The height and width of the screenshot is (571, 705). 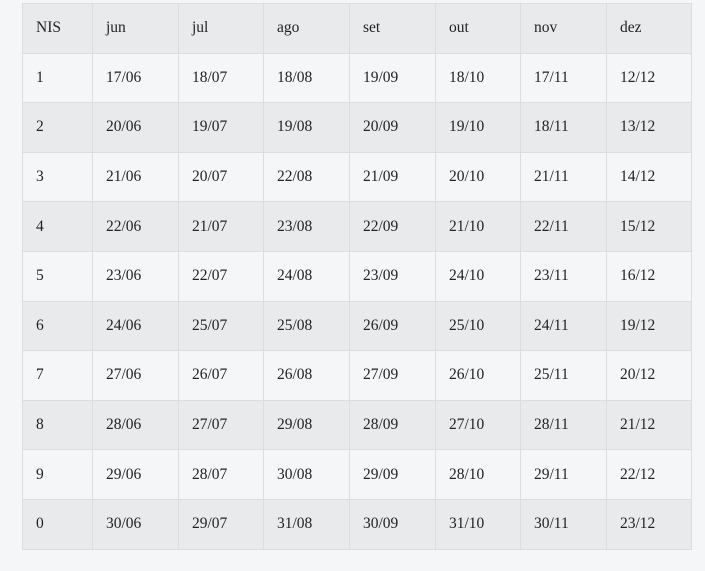 I want to click on date-cell: 24/08, so click(x=306, y=276).